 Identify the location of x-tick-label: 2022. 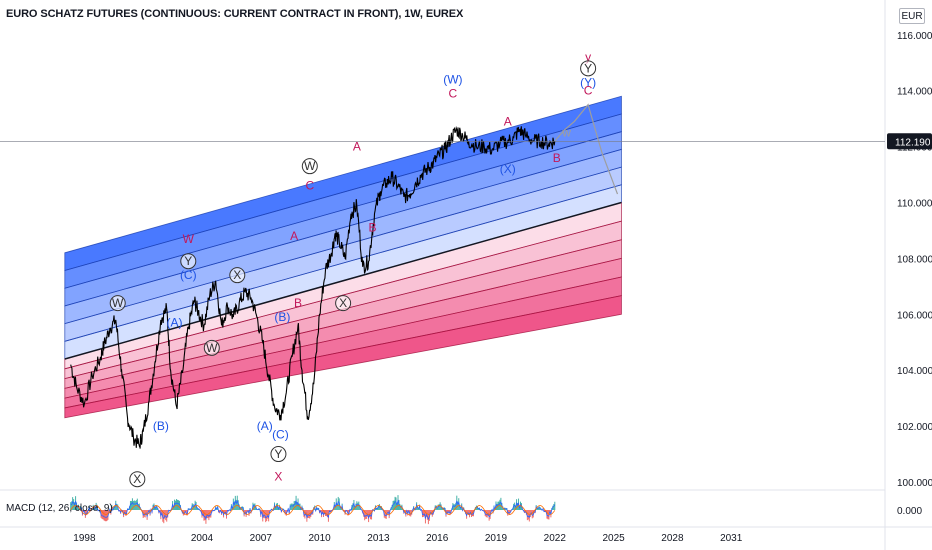
(555, 538).